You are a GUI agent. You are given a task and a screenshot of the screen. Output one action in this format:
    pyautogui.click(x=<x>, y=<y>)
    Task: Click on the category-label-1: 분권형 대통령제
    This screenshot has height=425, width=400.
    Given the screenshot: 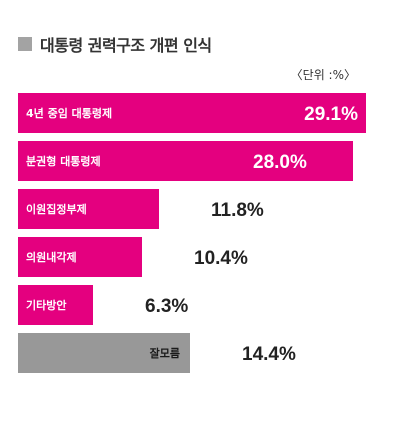 What is the action you would take?
    pyautogui.click(x=63, y=161)
    